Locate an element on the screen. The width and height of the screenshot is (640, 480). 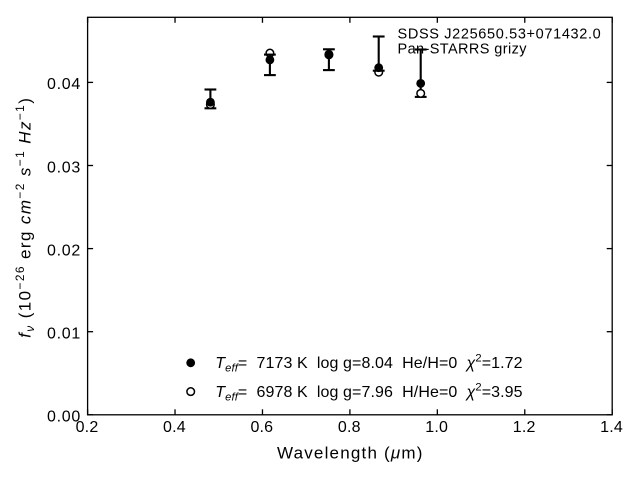
svg-text: 1.0 is located at coordinates (436, 427).